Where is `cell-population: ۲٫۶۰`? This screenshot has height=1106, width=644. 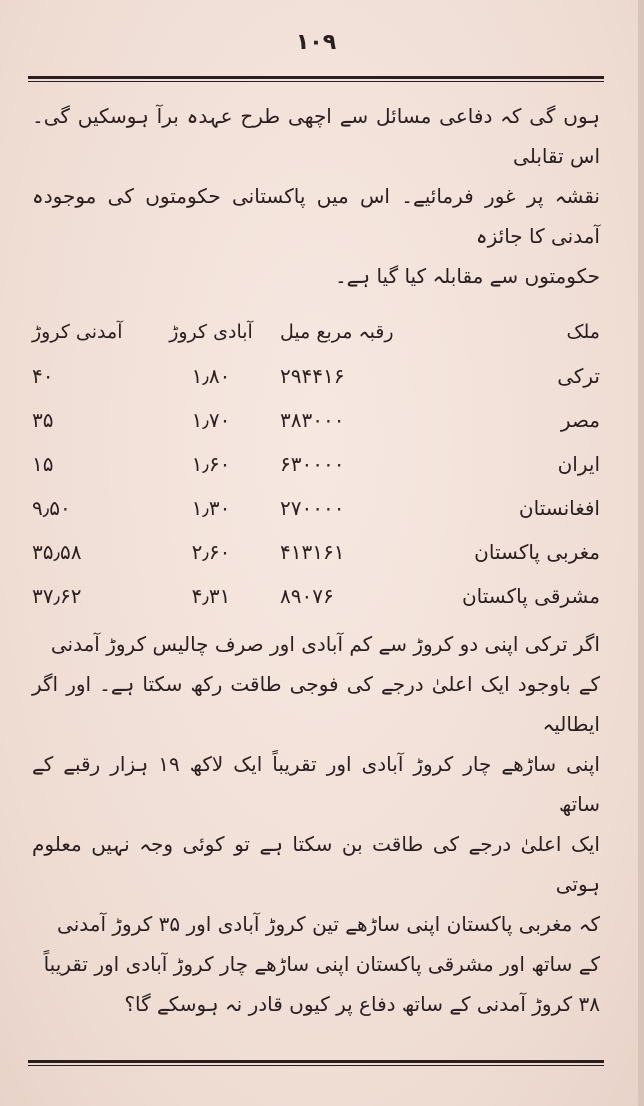
cell-population: ۲٫۶۰ is located at coordinates (211, 552).